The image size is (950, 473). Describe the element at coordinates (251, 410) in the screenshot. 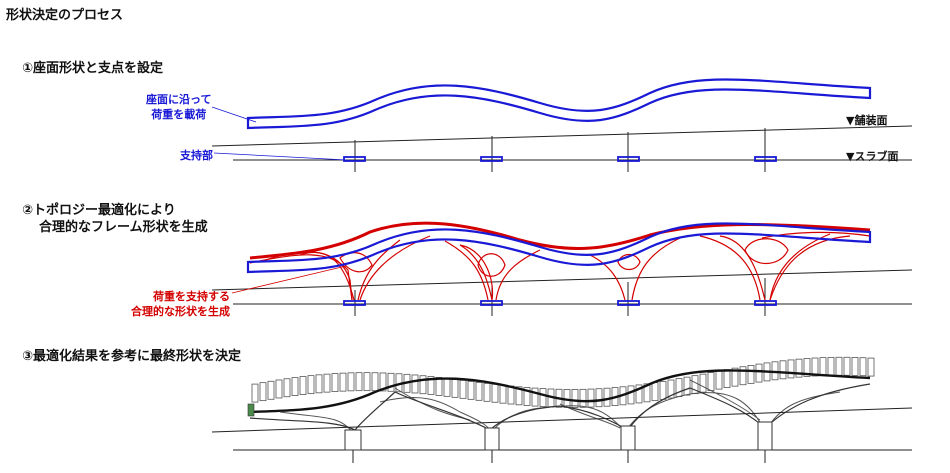

I see `final-end-cap` at that location.